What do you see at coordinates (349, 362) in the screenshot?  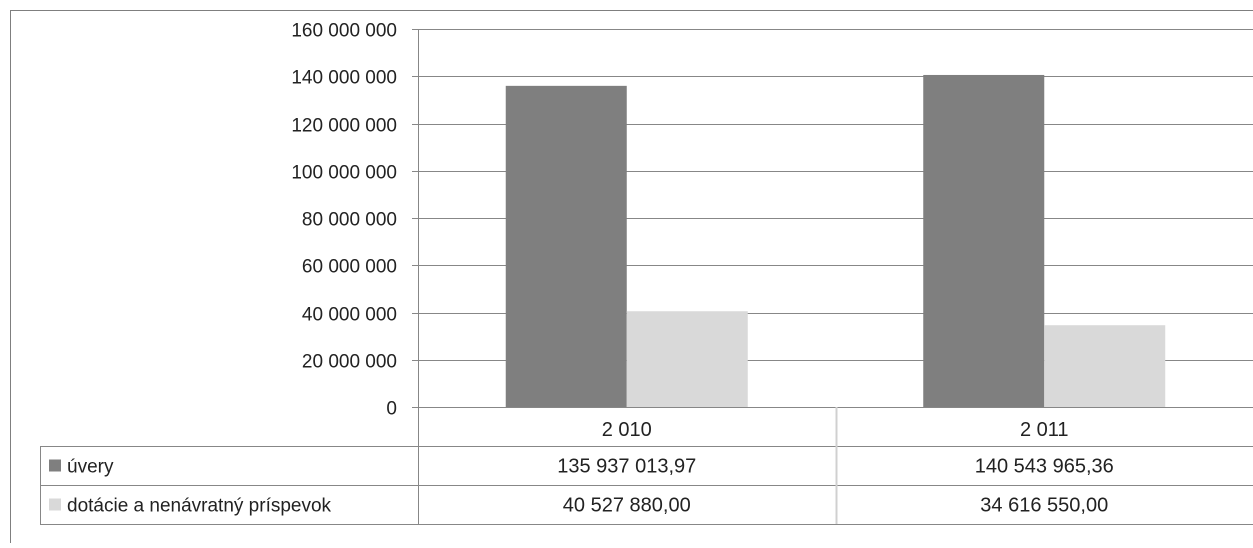 I see `y-tick-label: 20 000 000` at bounding box center [349, 362].